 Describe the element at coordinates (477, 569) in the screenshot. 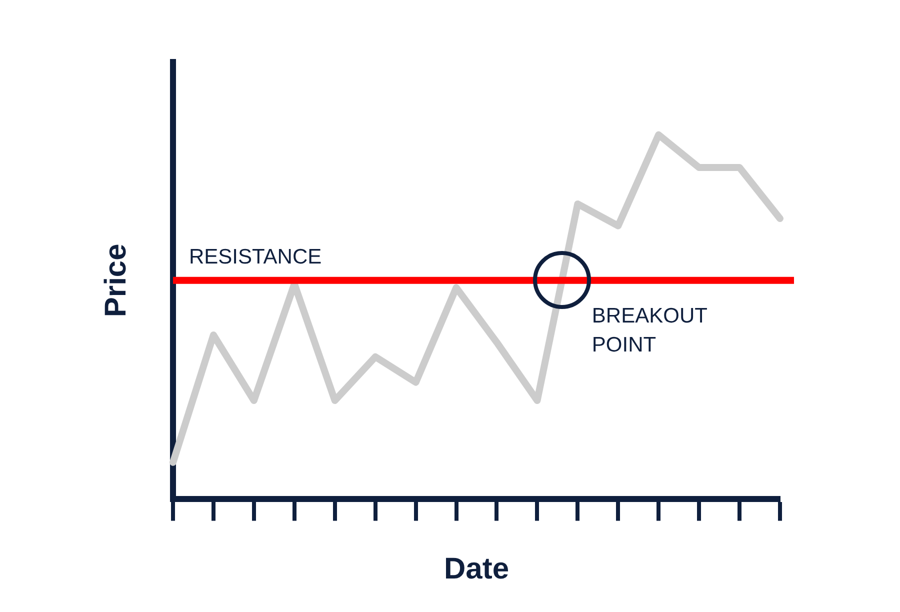

I see `x-axis-title: Date` at that location.